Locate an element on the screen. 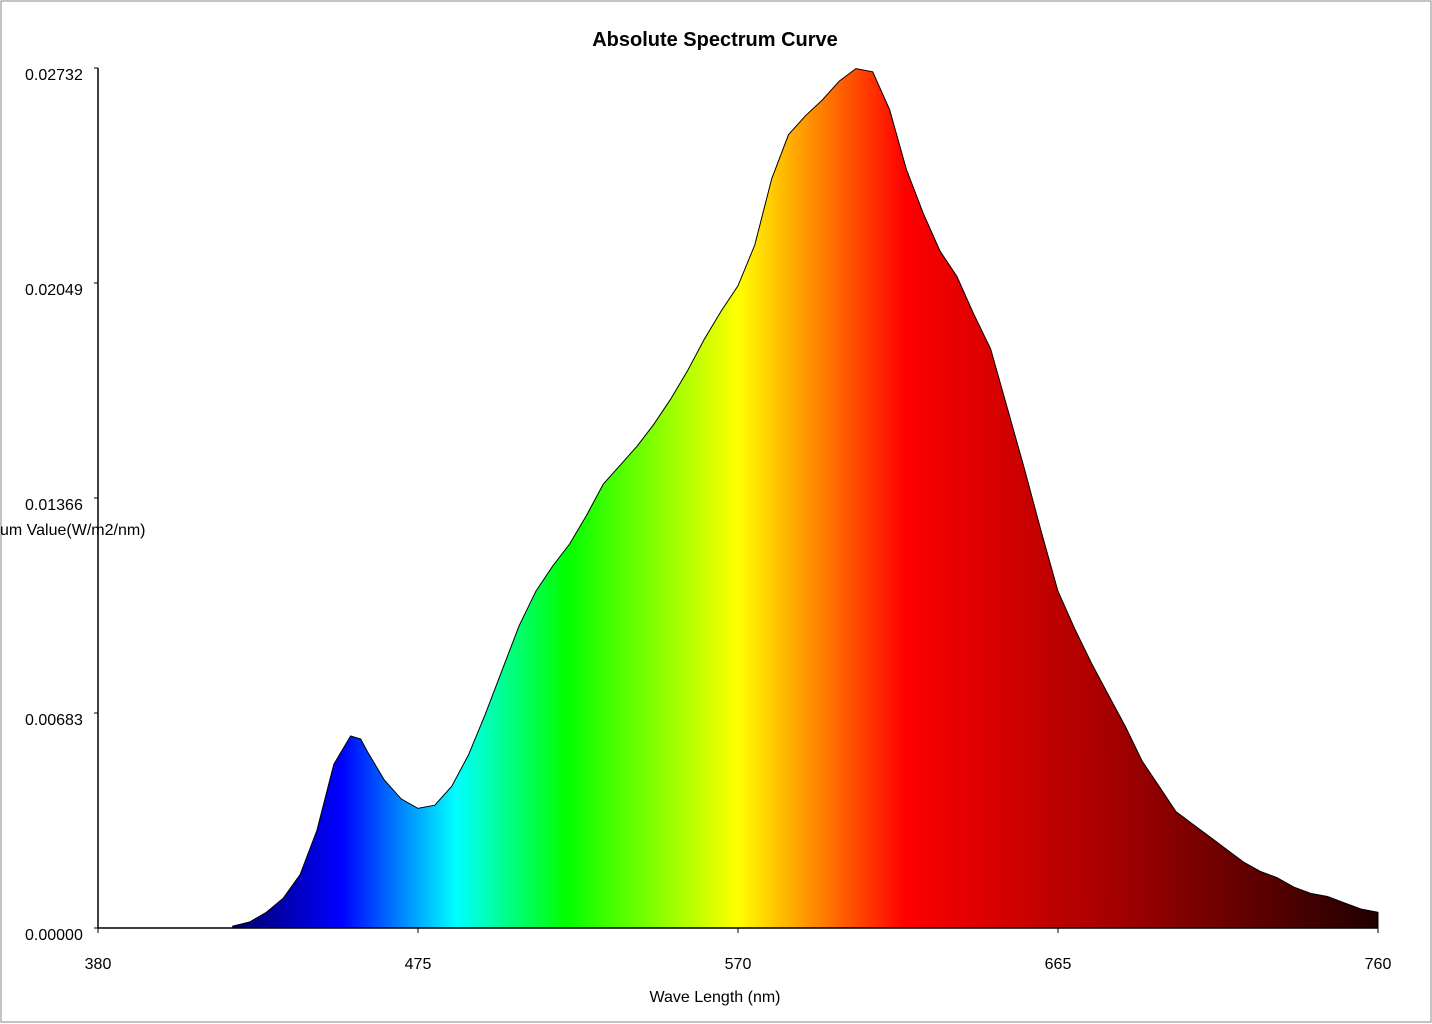 The image size is (1432, 1024). y-tick-label: 0.02732 is located at coordinates (54, 75).